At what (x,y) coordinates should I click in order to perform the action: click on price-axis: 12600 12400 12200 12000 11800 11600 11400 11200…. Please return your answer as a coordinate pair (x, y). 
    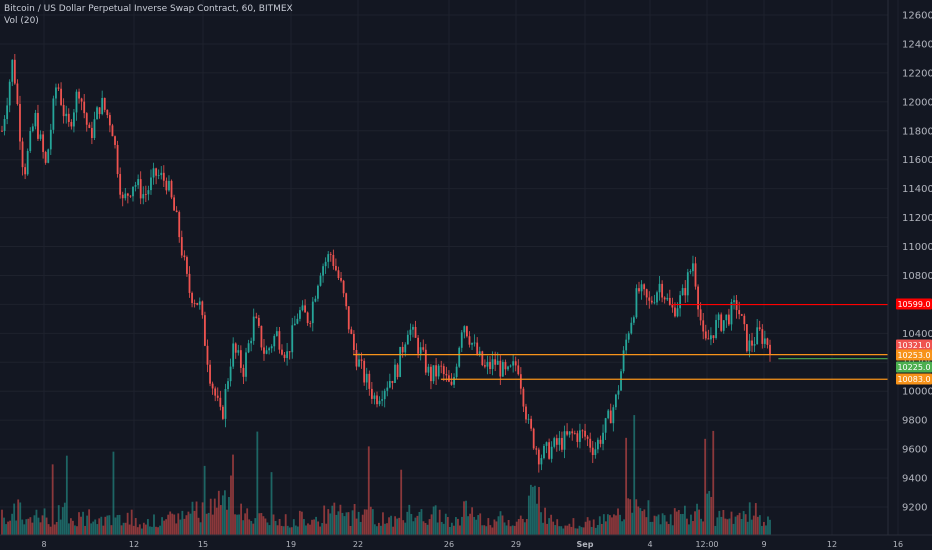
    Looking at the image, I should click on (917, 262).